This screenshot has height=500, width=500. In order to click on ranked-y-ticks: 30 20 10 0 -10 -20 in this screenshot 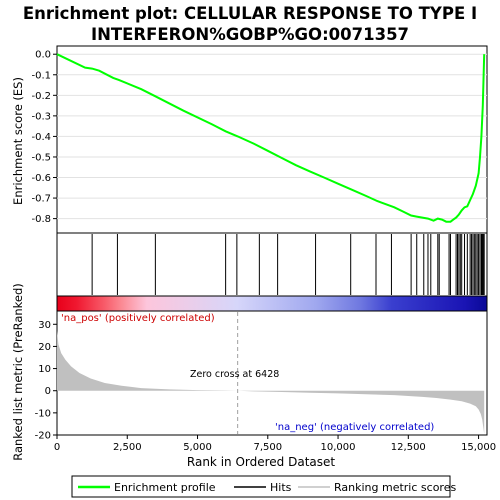, I will do `click(46, 381)`.